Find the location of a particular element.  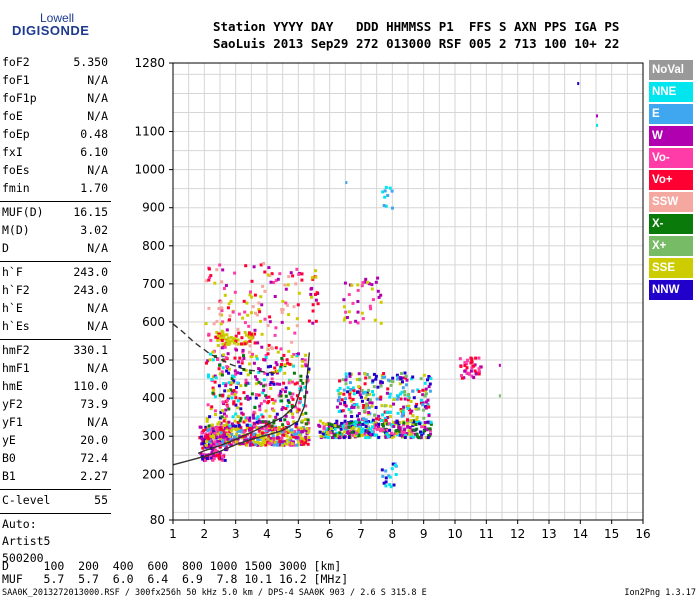

param-value: N/A is located at coordinates (97, 80).